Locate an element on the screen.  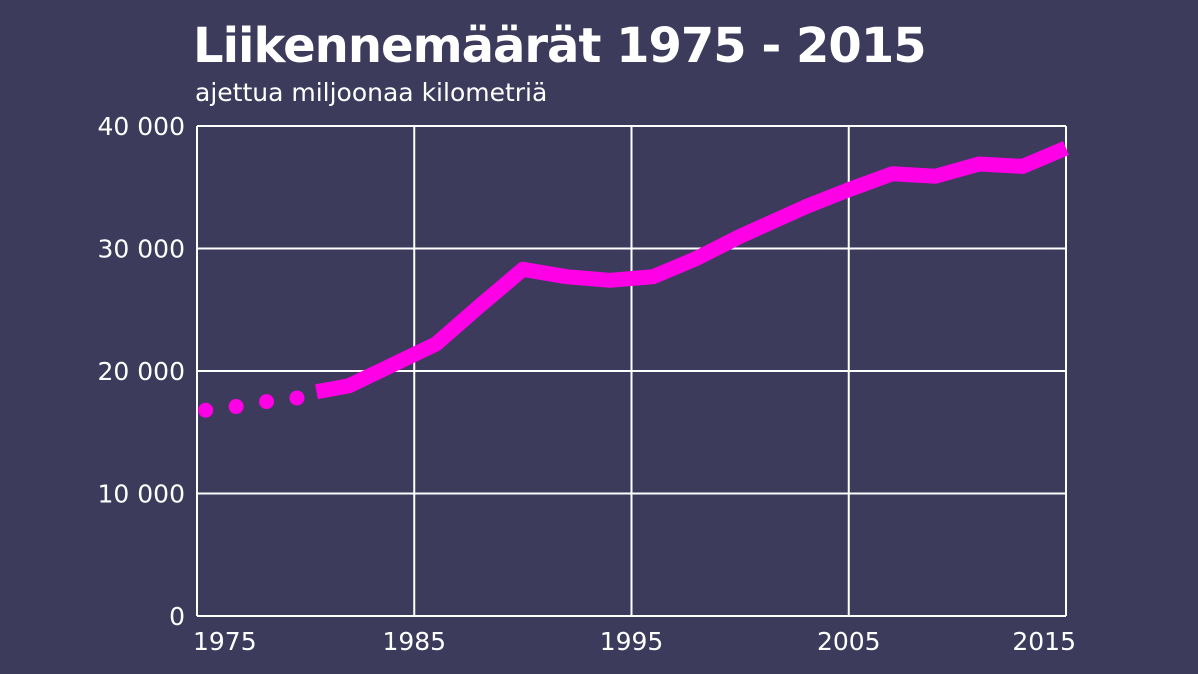
y-tick-label: 0 is located at coordinates (177, 616).